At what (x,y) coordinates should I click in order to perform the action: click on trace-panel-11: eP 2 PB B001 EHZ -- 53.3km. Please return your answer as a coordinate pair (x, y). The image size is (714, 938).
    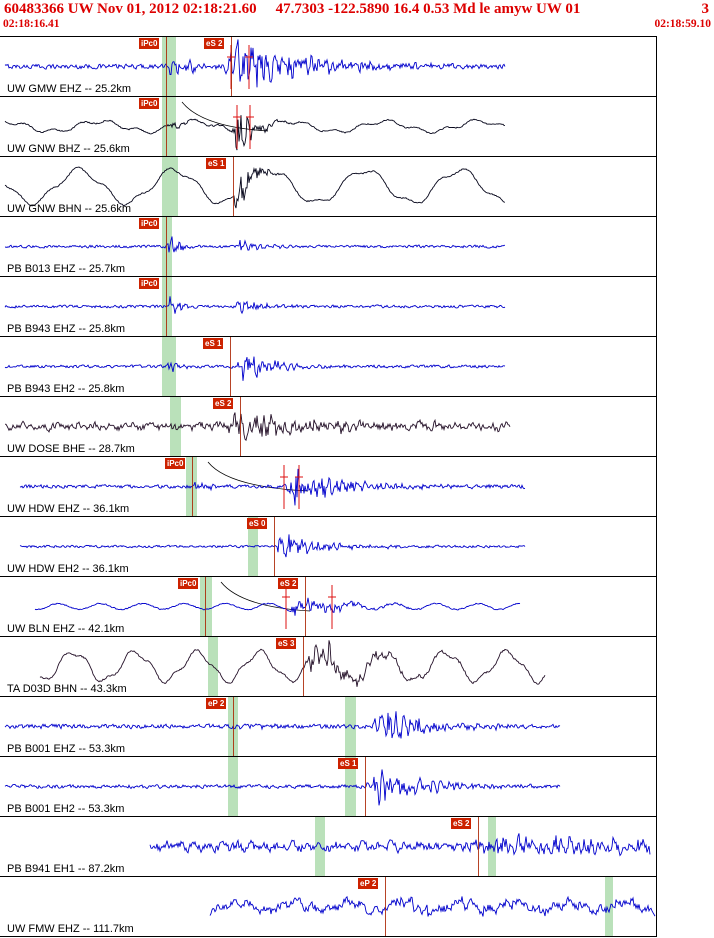
    Looking at the image, I should click on (328, 727).